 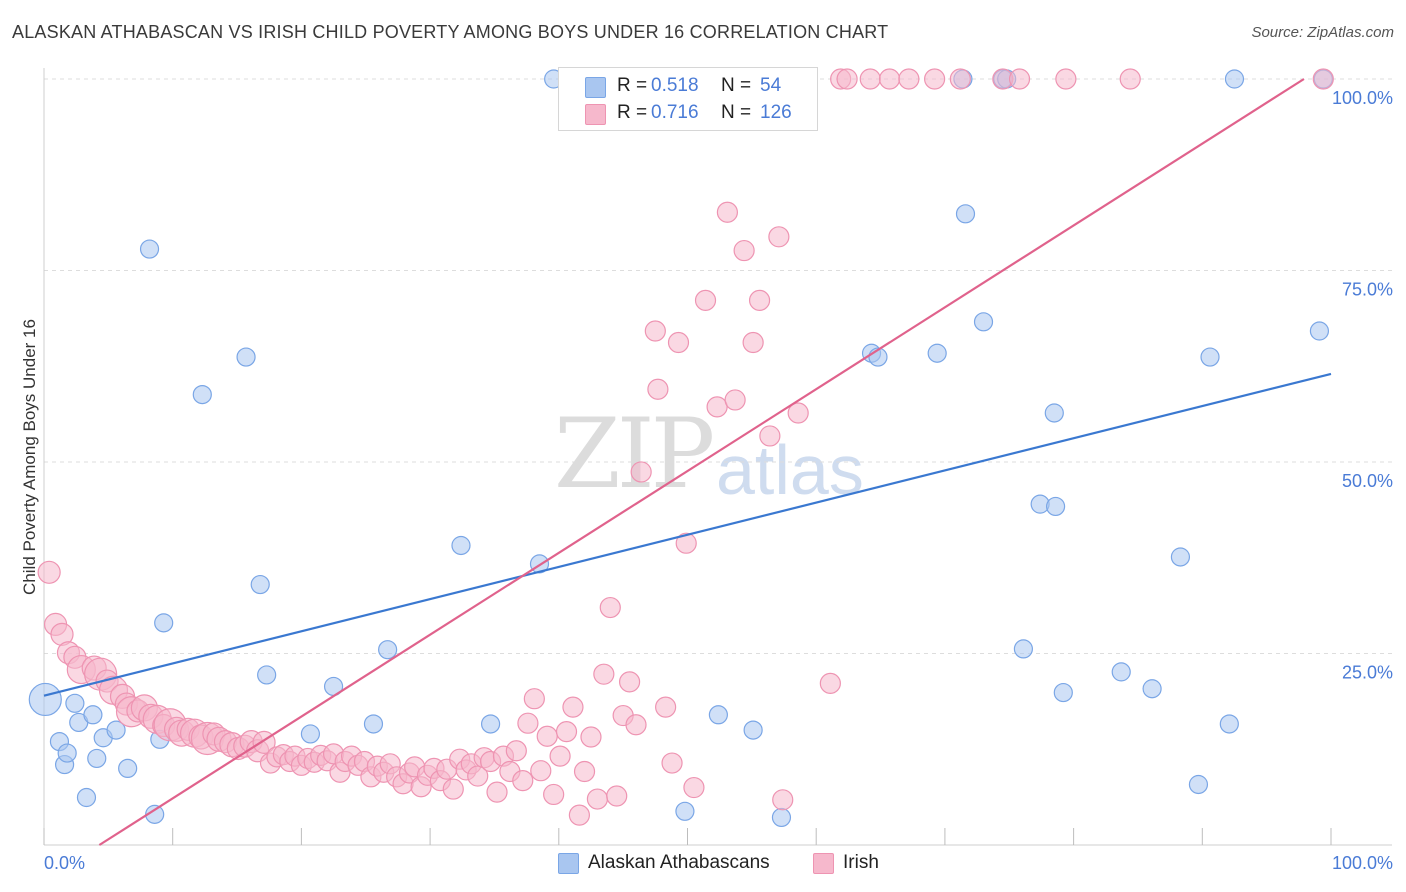 I want to click on correlation-legend: R = 0.518 N = 54 R = 0.716 N = 126, so click(x=688, y=99).